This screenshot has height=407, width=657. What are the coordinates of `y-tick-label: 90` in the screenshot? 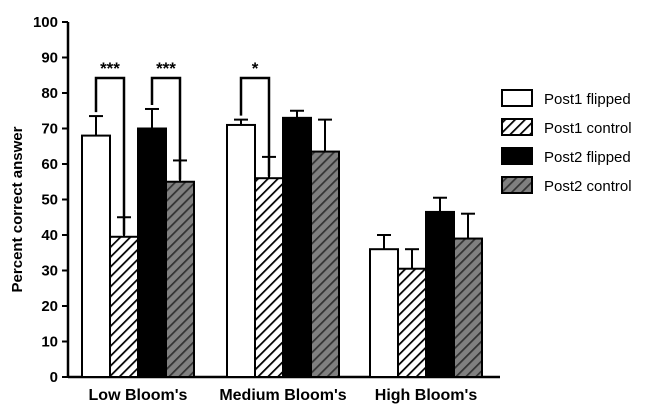 It's located at (49, 58).